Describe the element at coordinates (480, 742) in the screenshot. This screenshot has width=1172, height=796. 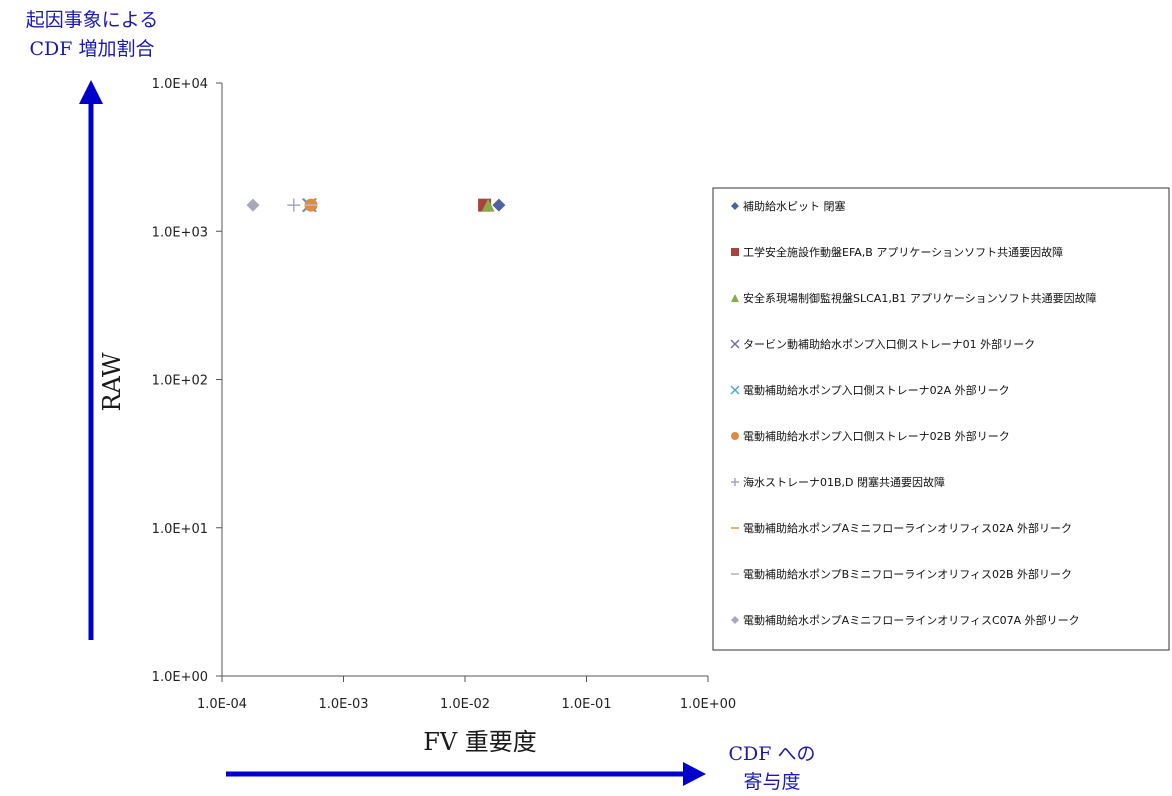
I see `x-axis-title: FV 重要度` at that location.